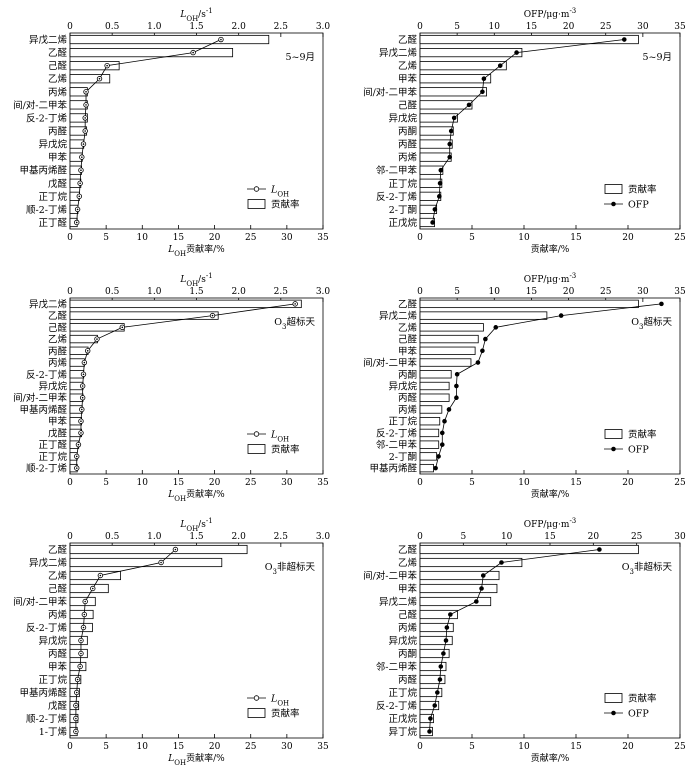 Image resolution: width=700 pixels, height=774 pixels. What do you see at coordinates (402, 732) in the screenshot?
I see `category-label: 异丁烷` at bounding box center [402, 732].